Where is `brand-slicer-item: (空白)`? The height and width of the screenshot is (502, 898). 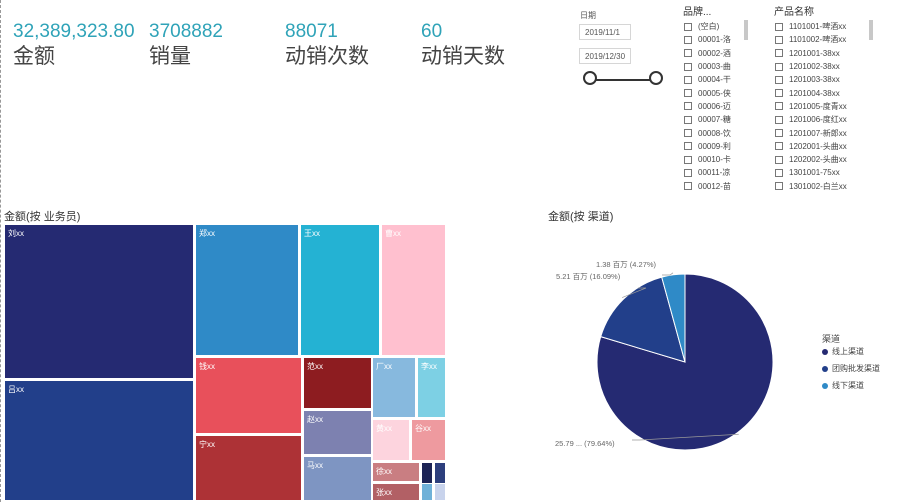 brand-slicer-item: (空白) is located at coordinates (712, 26).